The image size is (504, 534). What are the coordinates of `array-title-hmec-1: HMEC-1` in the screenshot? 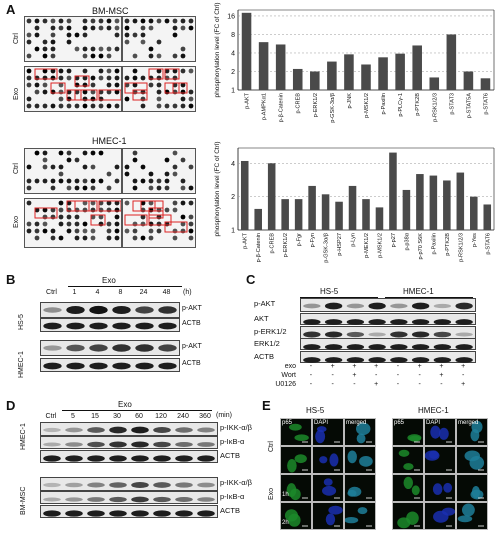 It's located at (109, 141).